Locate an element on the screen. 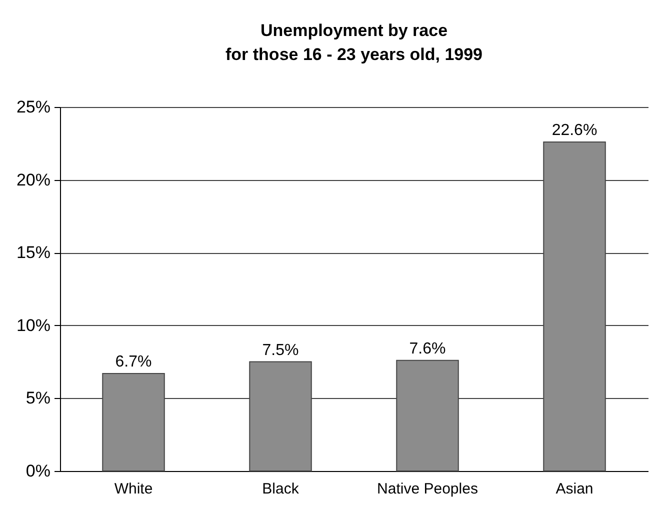 This screenshot has height=516, width=660. y-tick-label: 15% is located at coordinates (33, 252).